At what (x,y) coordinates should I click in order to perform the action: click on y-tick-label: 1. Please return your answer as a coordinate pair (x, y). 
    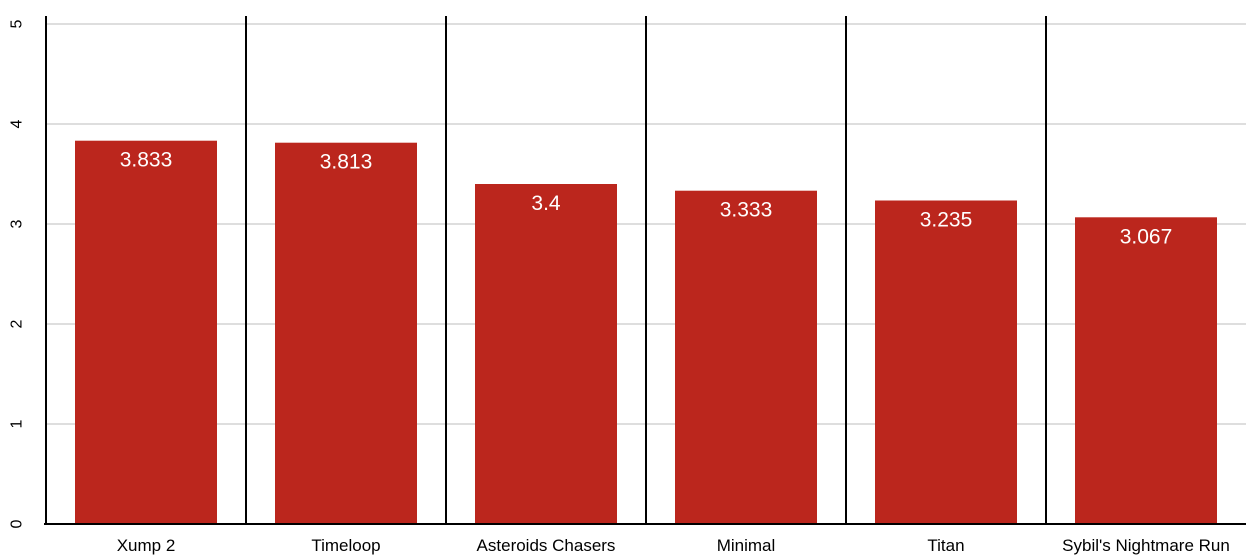
    Looking at the image, I should click on (17, 423).